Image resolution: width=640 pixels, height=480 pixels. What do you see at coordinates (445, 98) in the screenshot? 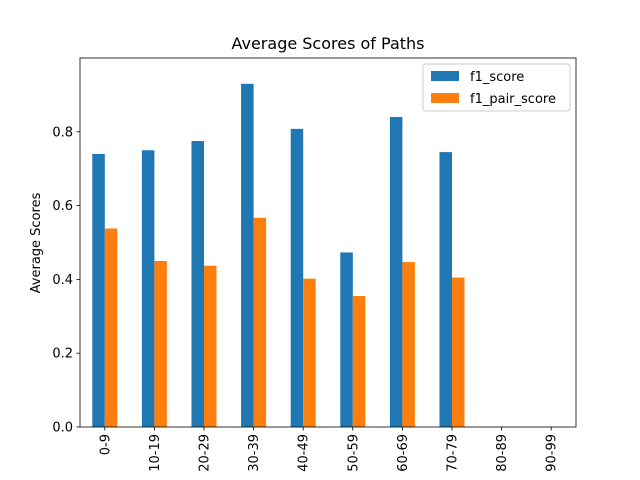
I see `legend-swatch-f1_pair_score` at bounding box center [445, 98].